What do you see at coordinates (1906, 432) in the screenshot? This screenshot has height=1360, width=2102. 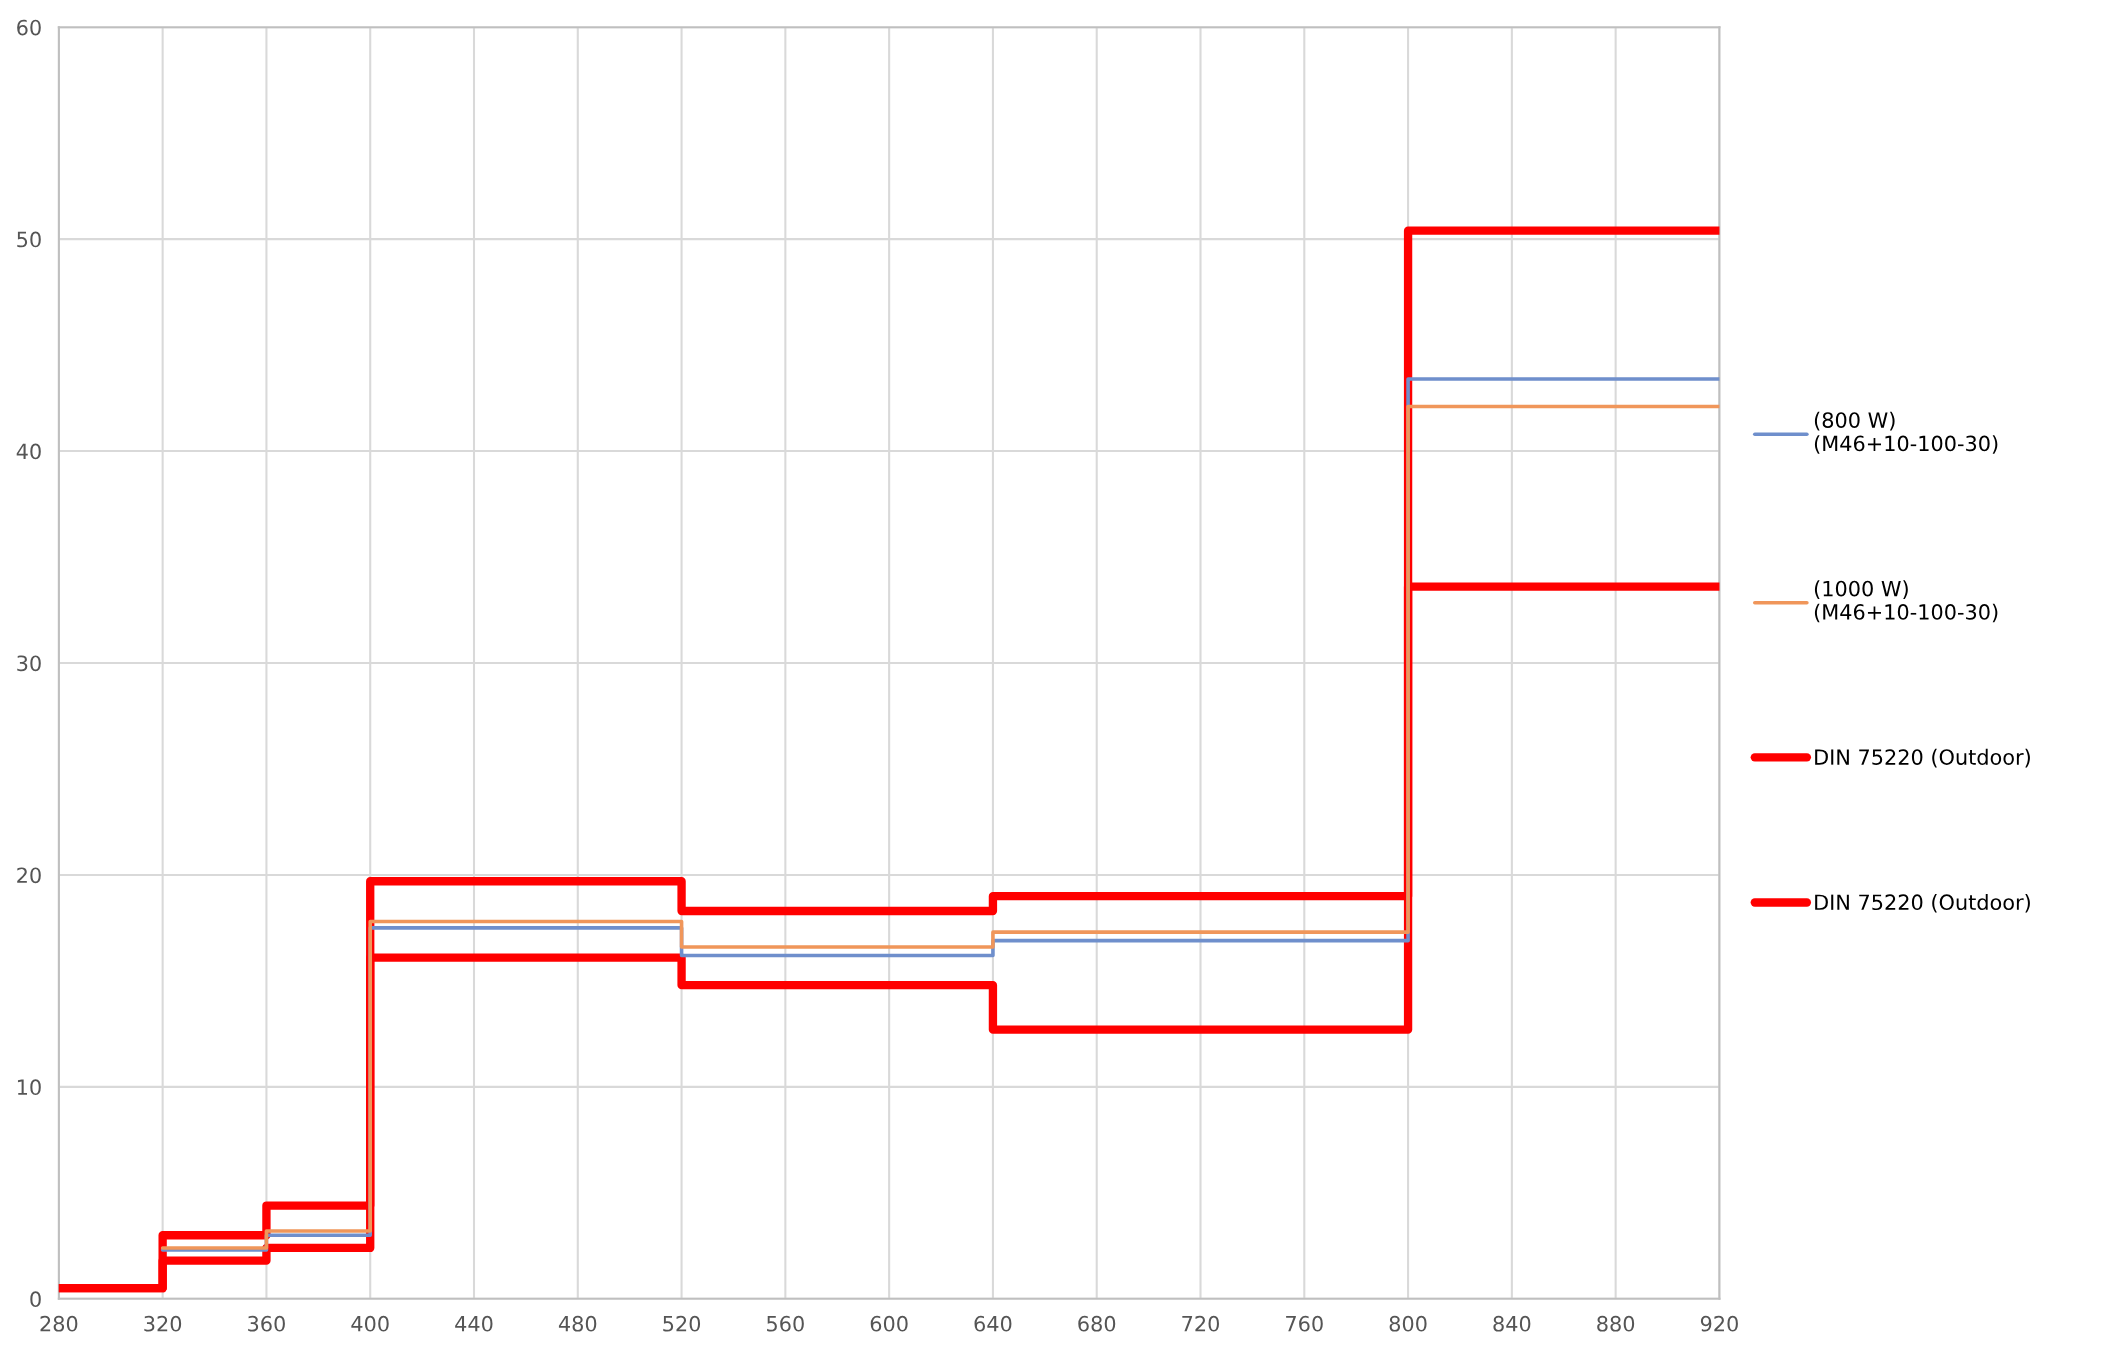 I see `legend-label: (800 W) (M46+10-100-30)` at bounding box center [1906, 432].